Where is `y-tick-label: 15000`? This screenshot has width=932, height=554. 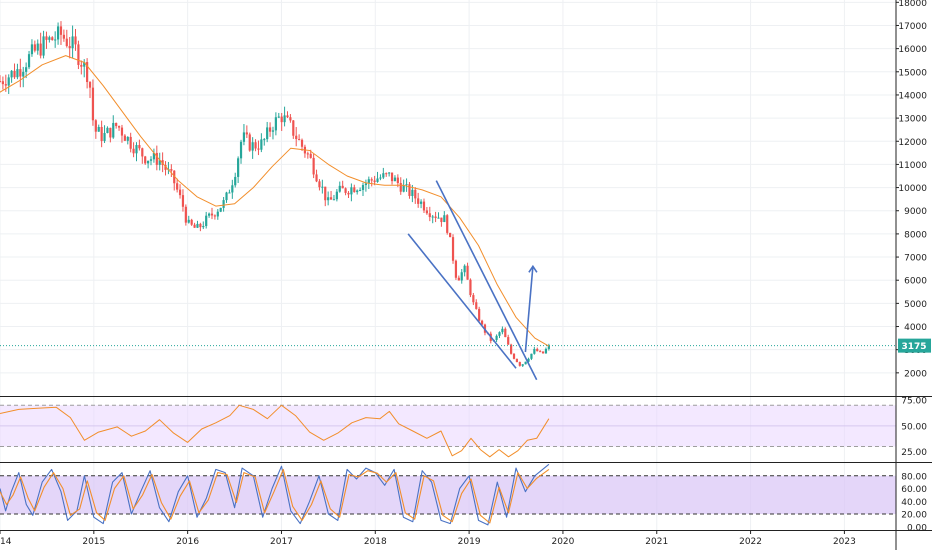
y-tick-label: 15000 is located at coordinates (912, 73).